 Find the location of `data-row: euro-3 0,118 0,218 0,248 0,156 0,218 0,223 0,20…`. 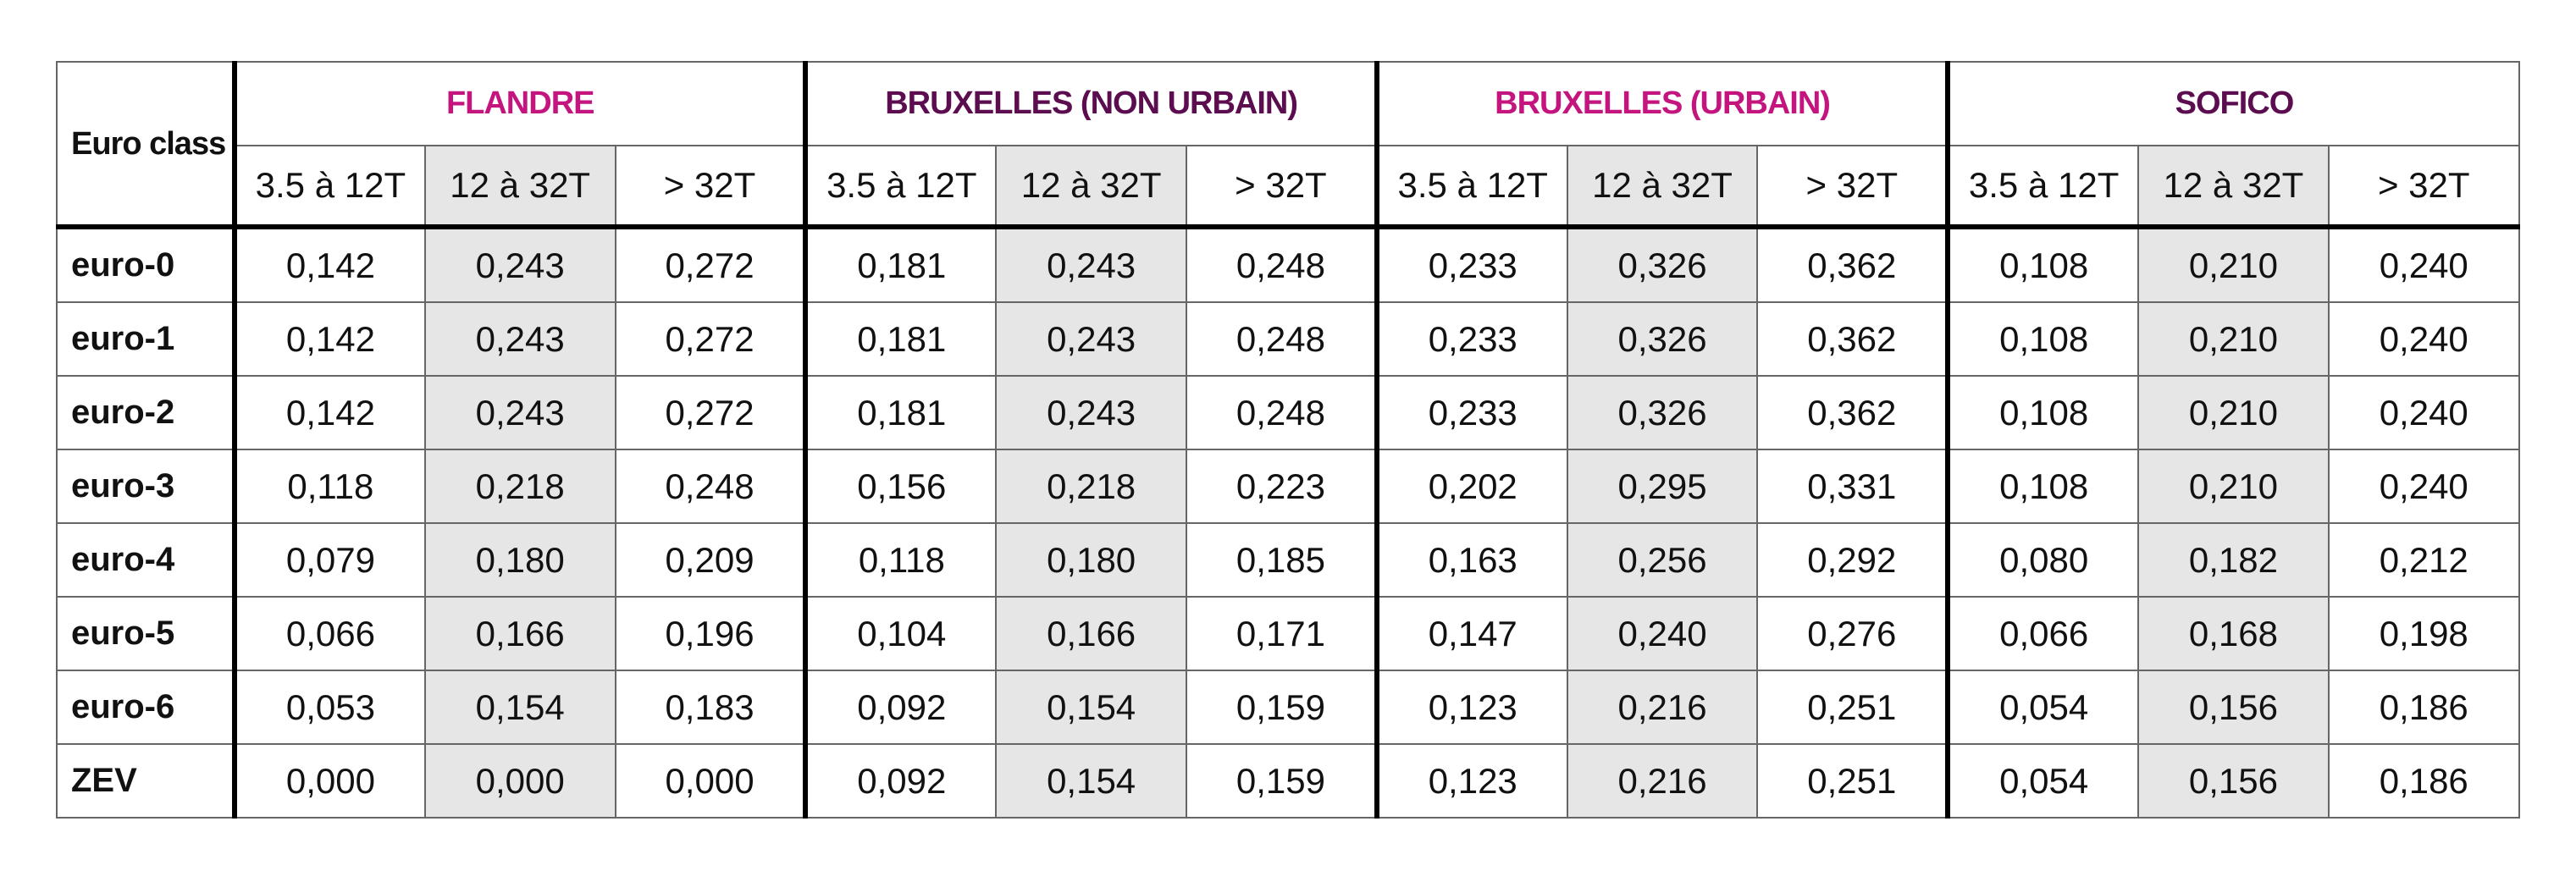

data-row: euro-3 0,118 0,218 0,248 0,156 0,218 0,223 0,20… is located at coordinates (1288, 486).